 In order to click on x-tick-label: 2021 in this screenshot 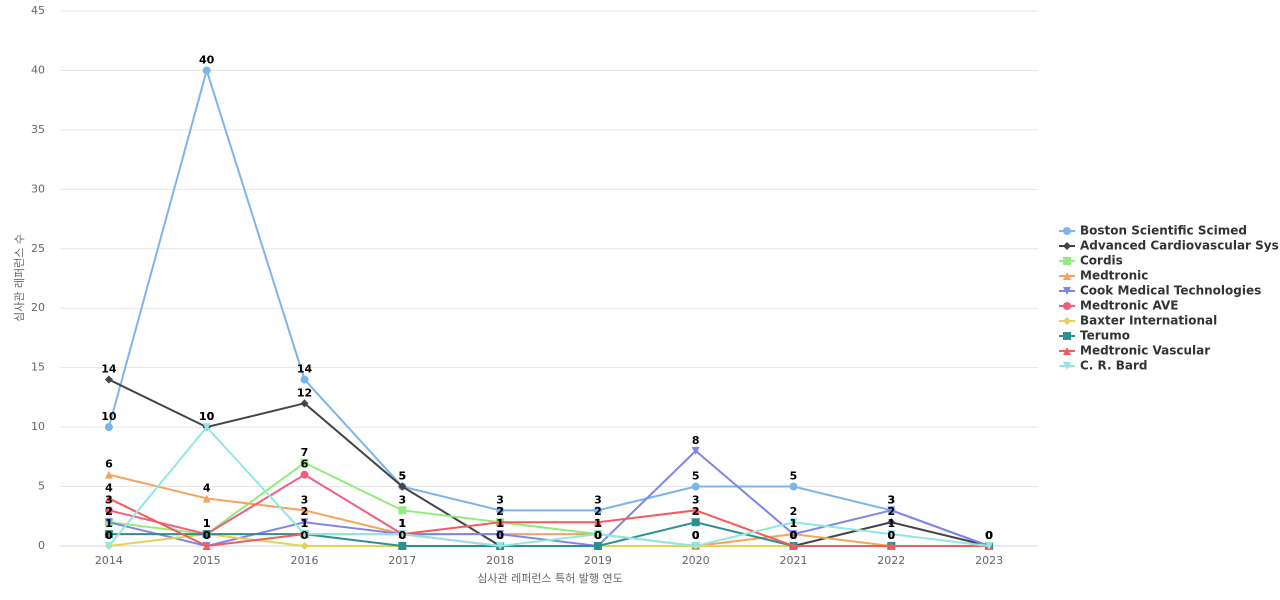, I will do `click(794, 560)`.